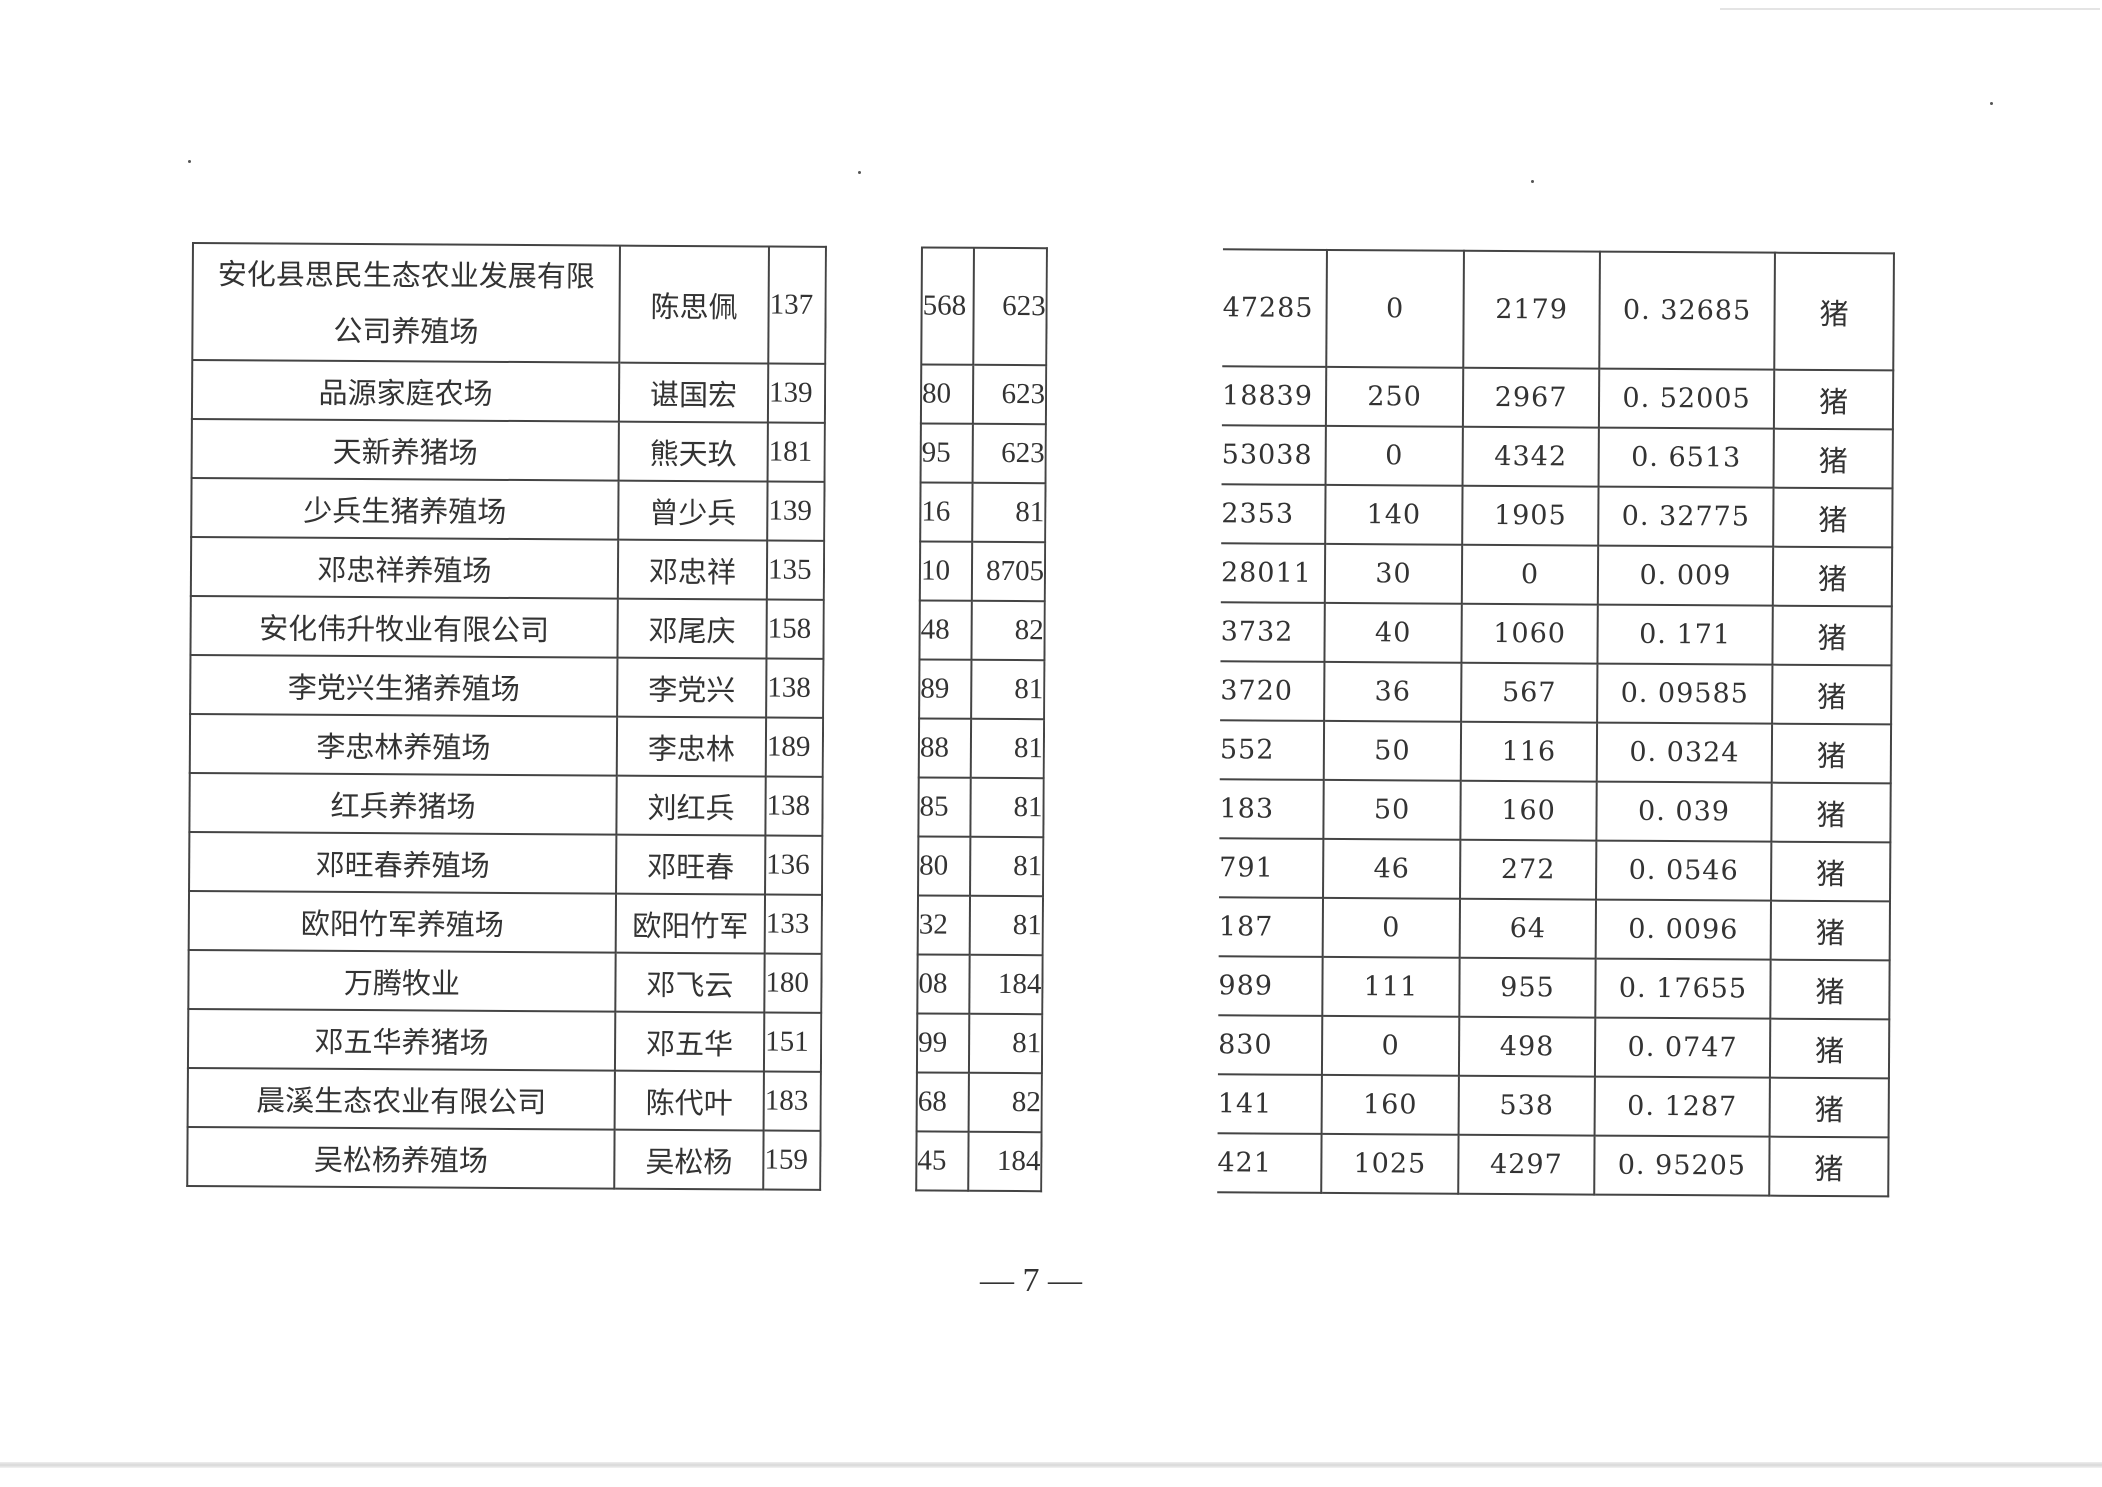 The image size is (2102, 1487). Describe the element at coordinates (793, 1043) in the screenshot. I see `value-cell-3: 151` at that location.